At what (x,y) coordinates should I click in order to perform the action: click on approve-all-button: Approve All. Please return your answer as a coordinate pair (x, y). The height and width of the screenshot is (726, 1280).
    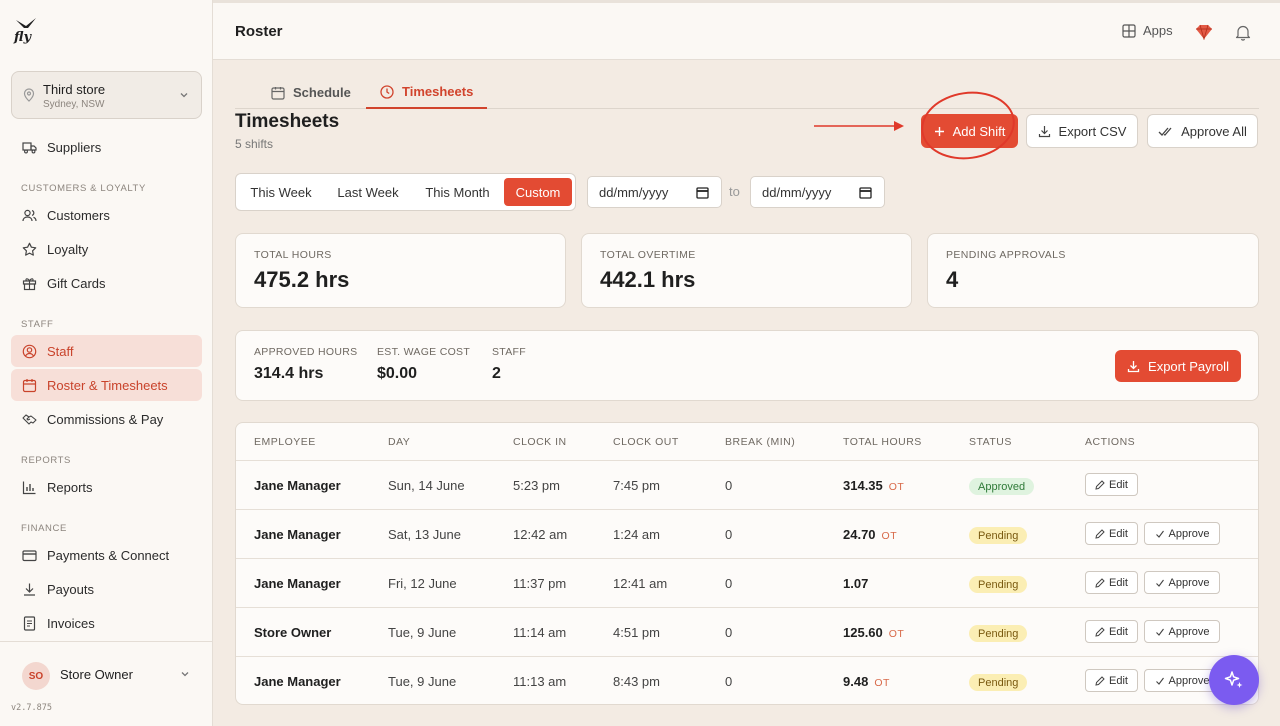
    Looking at the image, I should click on (1202, 131).